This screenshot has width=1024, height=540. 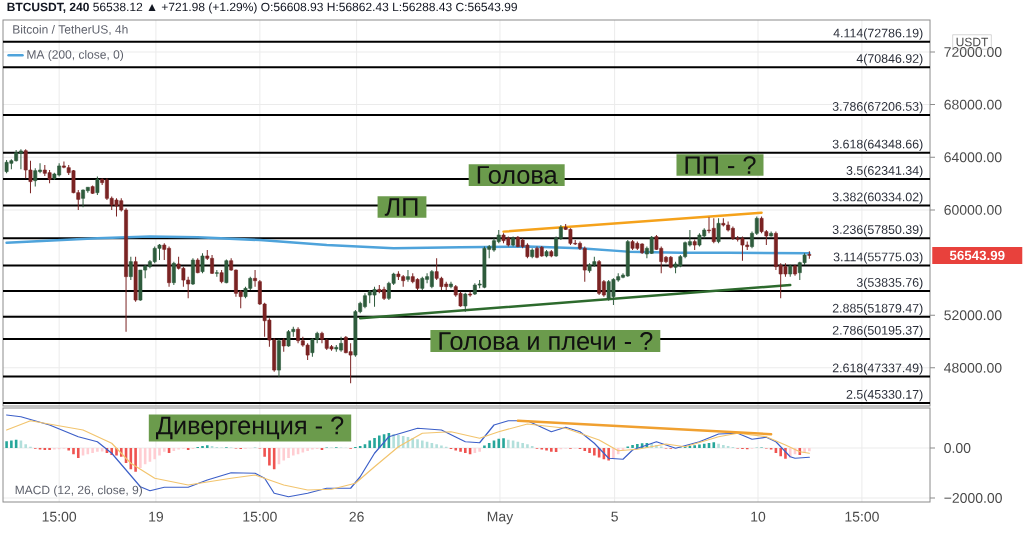 I want to click on annotation: Голова и плечи - ?, so click(x=546, y=341).